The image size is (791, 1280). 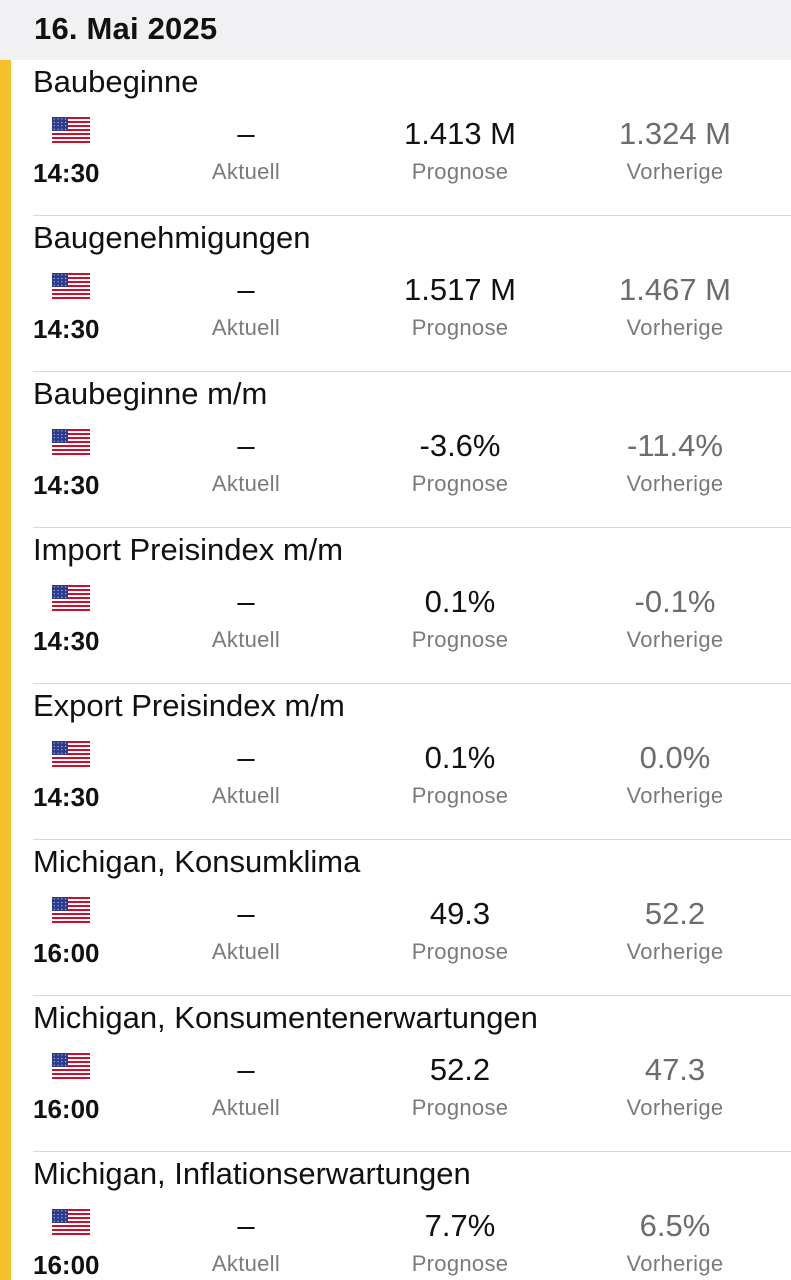 What do you see at coordinates (116, 81) in the screenshot?
I see `event-title: Baubeginne` at bounding box center [116, 81].